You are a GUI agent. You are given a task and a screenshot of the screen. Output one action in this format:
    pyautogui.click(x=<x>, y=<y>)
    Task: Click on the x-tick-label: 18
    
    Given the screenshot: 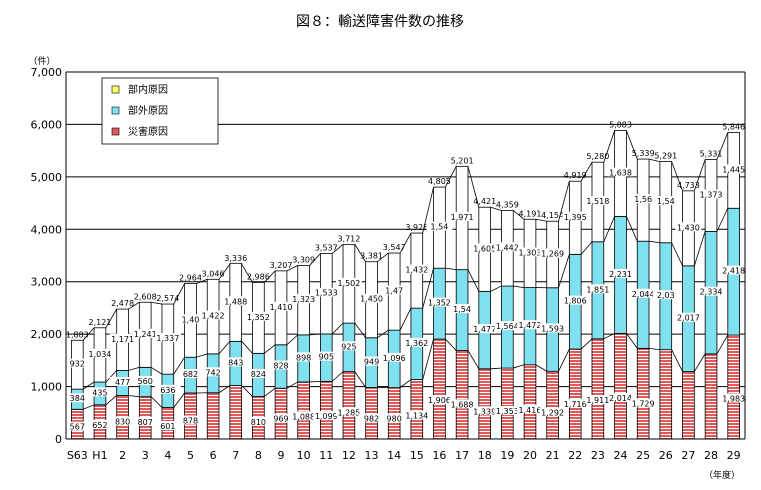 What is the action you would take?
    pyautogui.click(x=485, y=455)
    